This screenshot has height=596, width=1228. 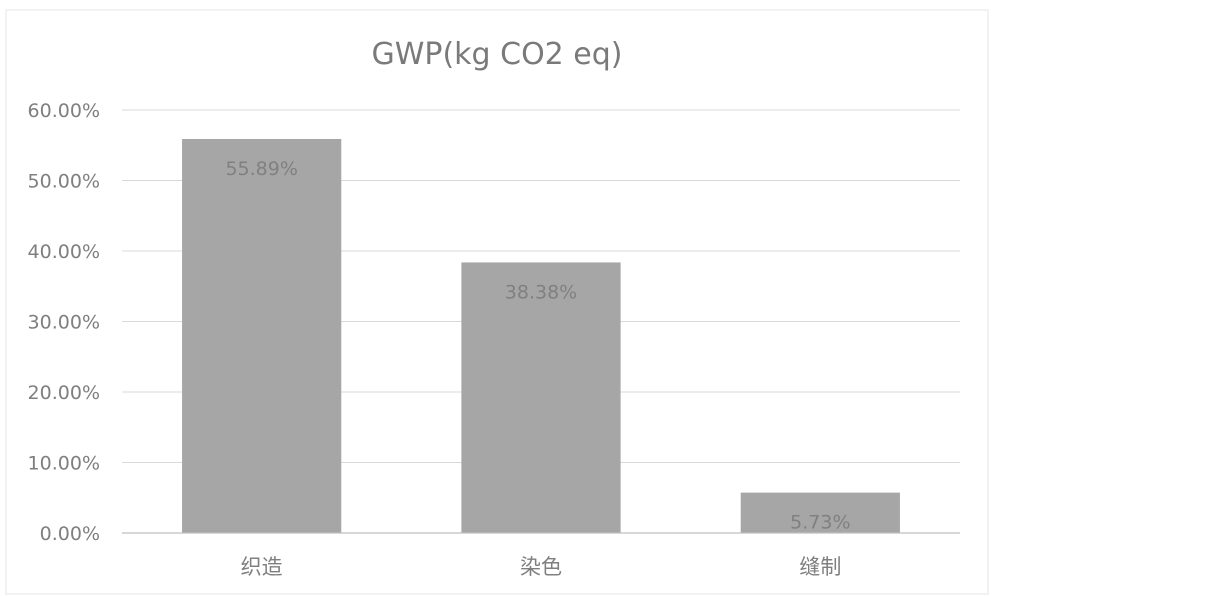 I want to click on x-category-label: 染色, so click(x=541, y=567).